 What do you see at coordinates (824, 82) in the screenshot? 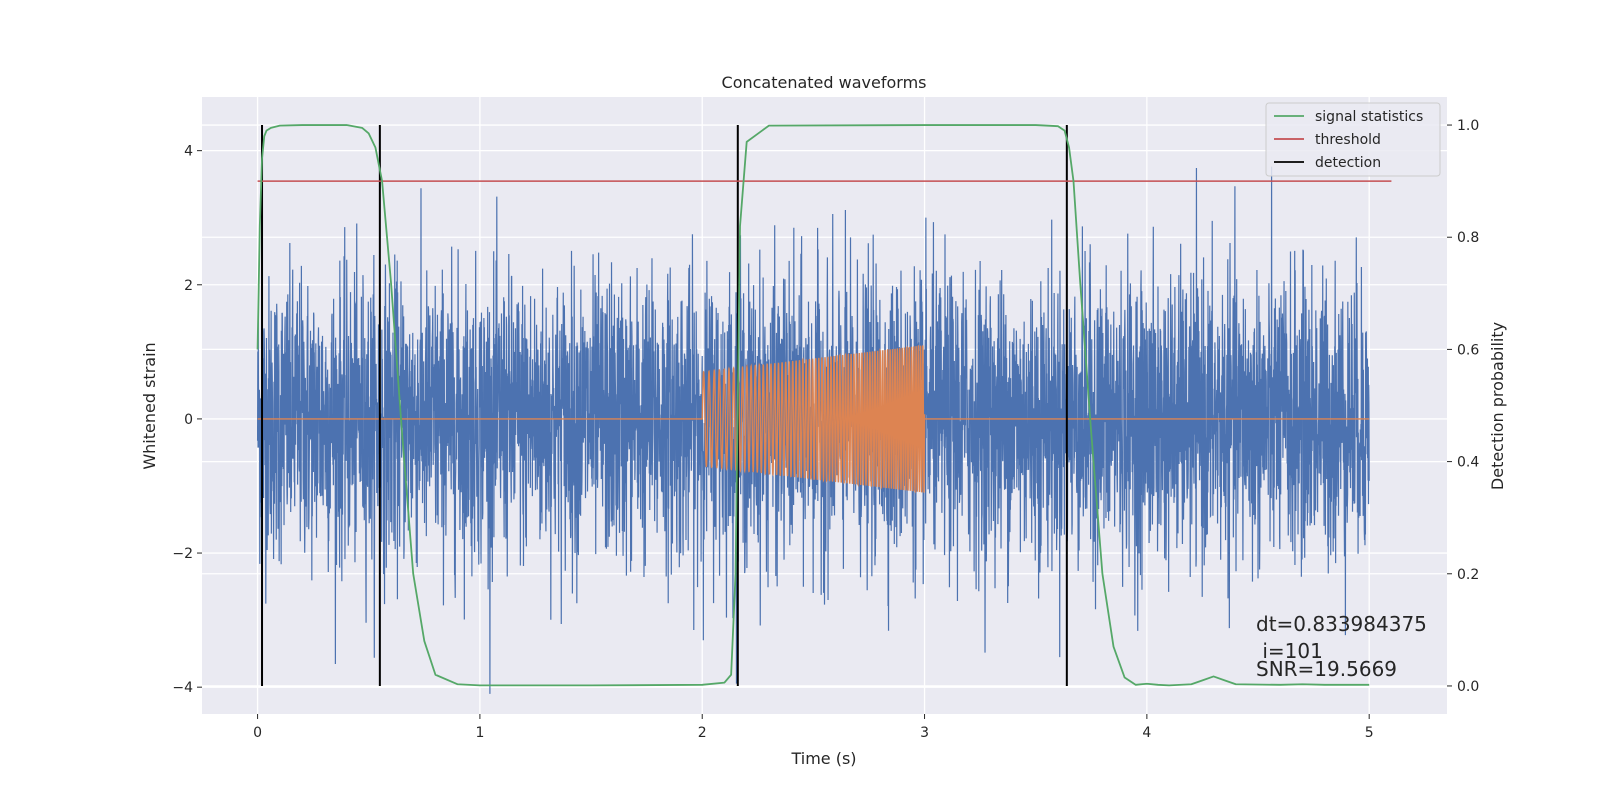
I see `chart-title: Concatenated waveforms` at bounding box center [824, 82].